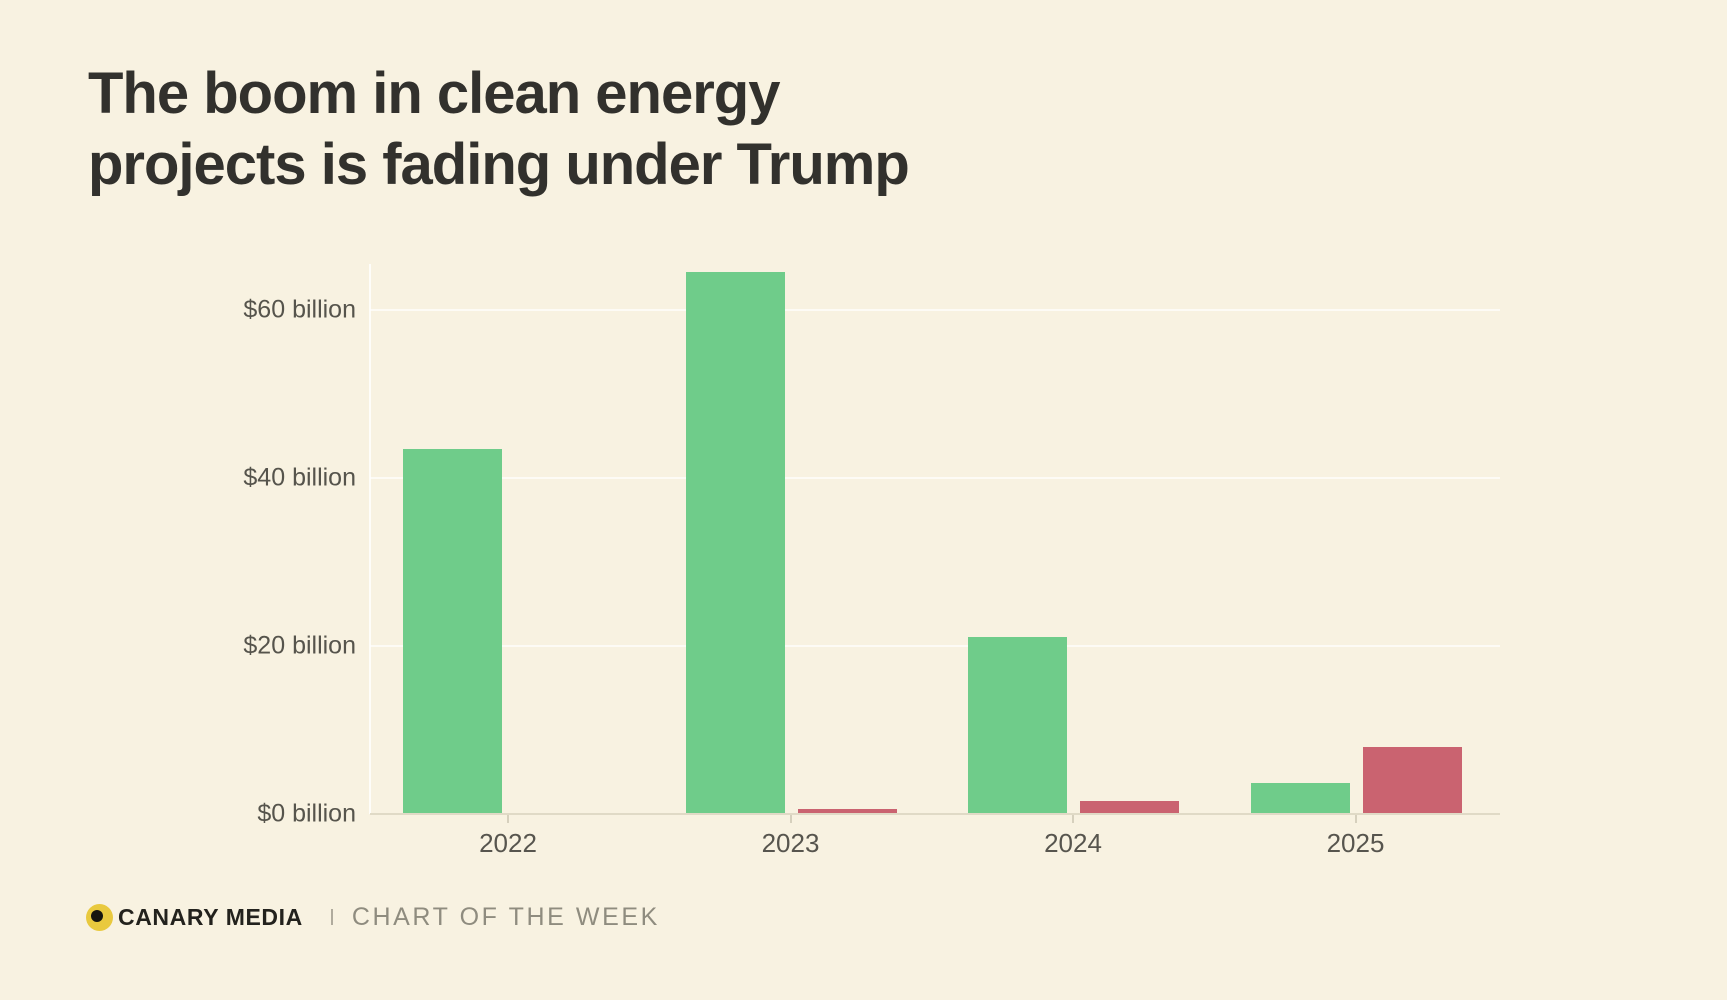 The image size is (1727, 1000). I want to click on footer-divider, so click(331, 917).